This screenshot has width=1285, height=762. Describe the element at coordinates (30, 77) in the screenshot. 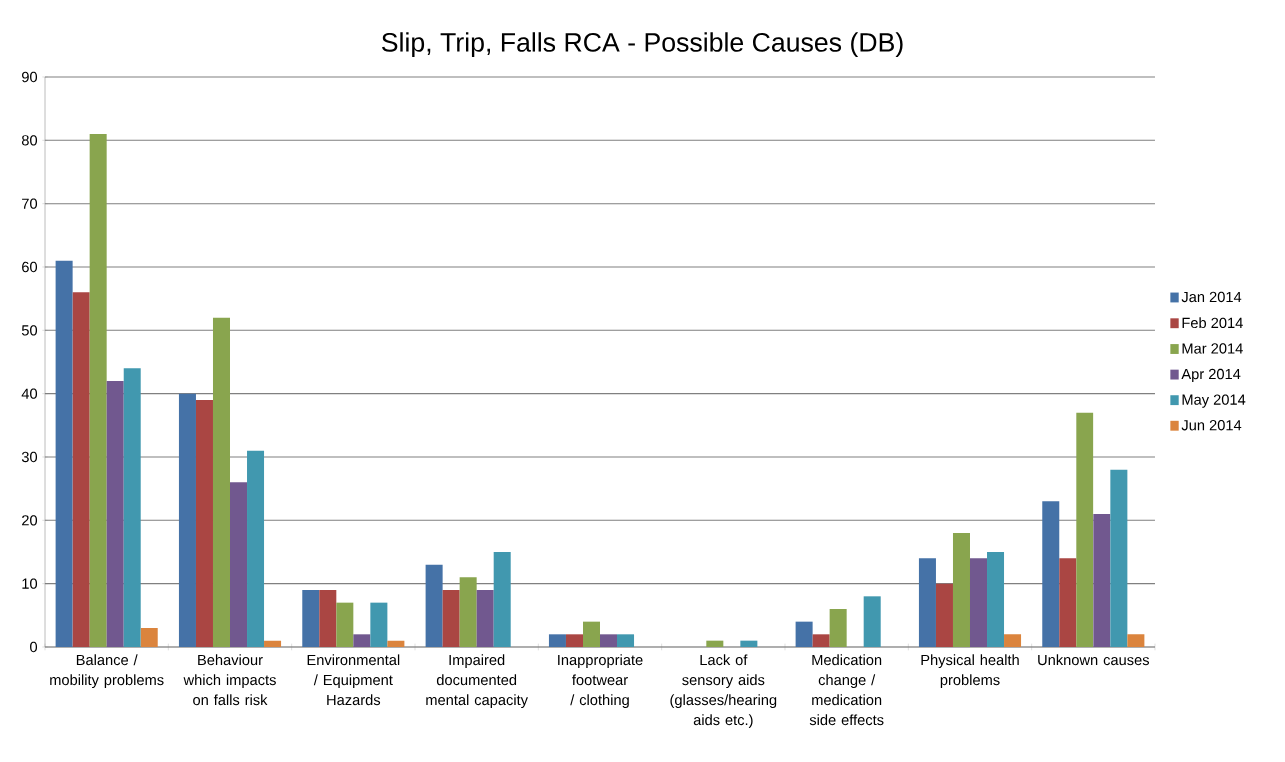

I see `y-tick-label: 90` at that location.